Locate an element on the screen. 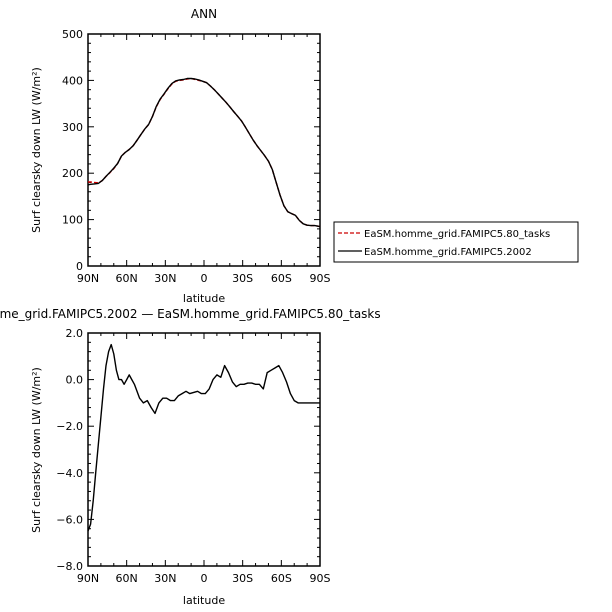  y-tick-label: −8.0 is located at coordinates (69, 566).